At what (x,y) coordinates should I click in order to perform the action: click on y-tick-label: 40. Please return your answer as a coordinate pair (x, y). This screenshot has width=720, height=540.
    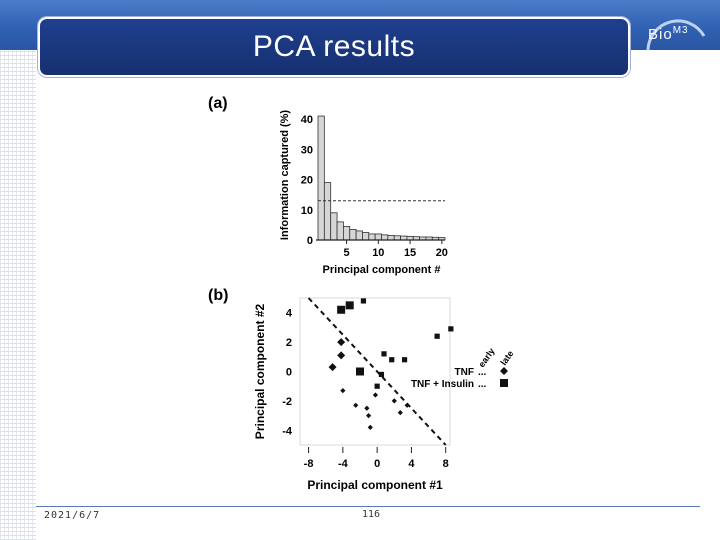
    Looking at the image, I should click on (307, 120).